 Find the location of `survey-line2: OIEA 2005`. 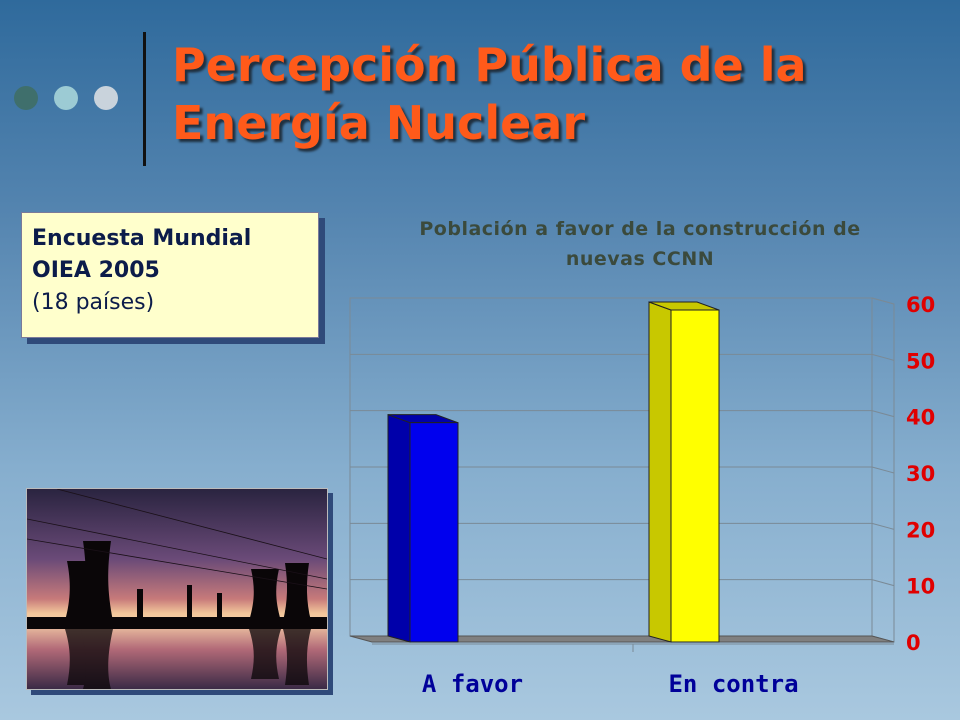

survey-line2: OIEA 2005 is located at coordinates (96, 270).